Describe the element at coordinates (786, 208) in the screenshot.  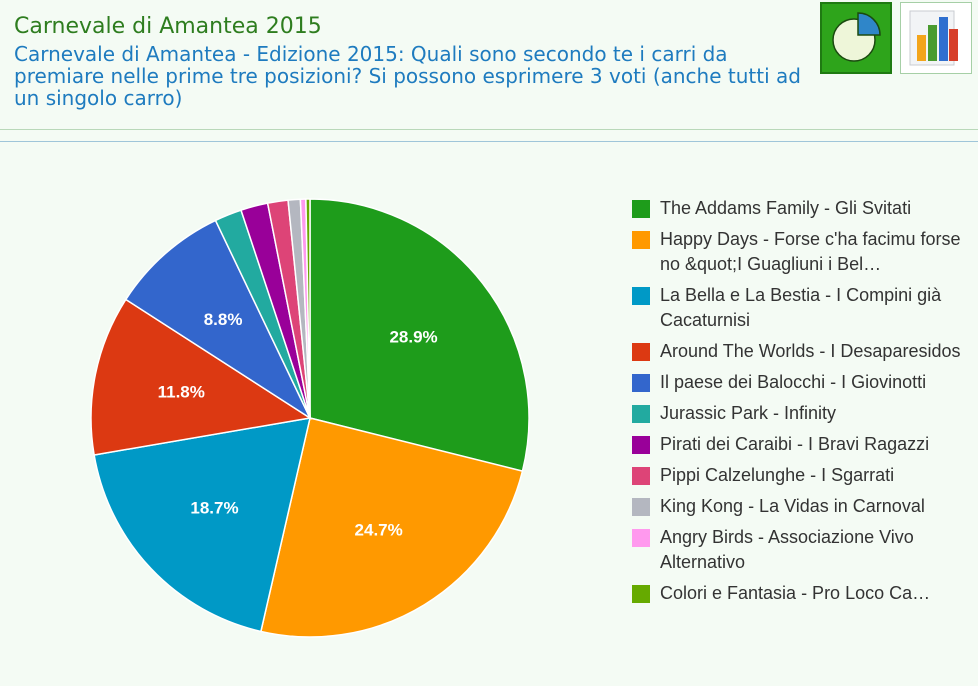
I see `legend-label: The Addams Family - Gli Svitati` at that location.